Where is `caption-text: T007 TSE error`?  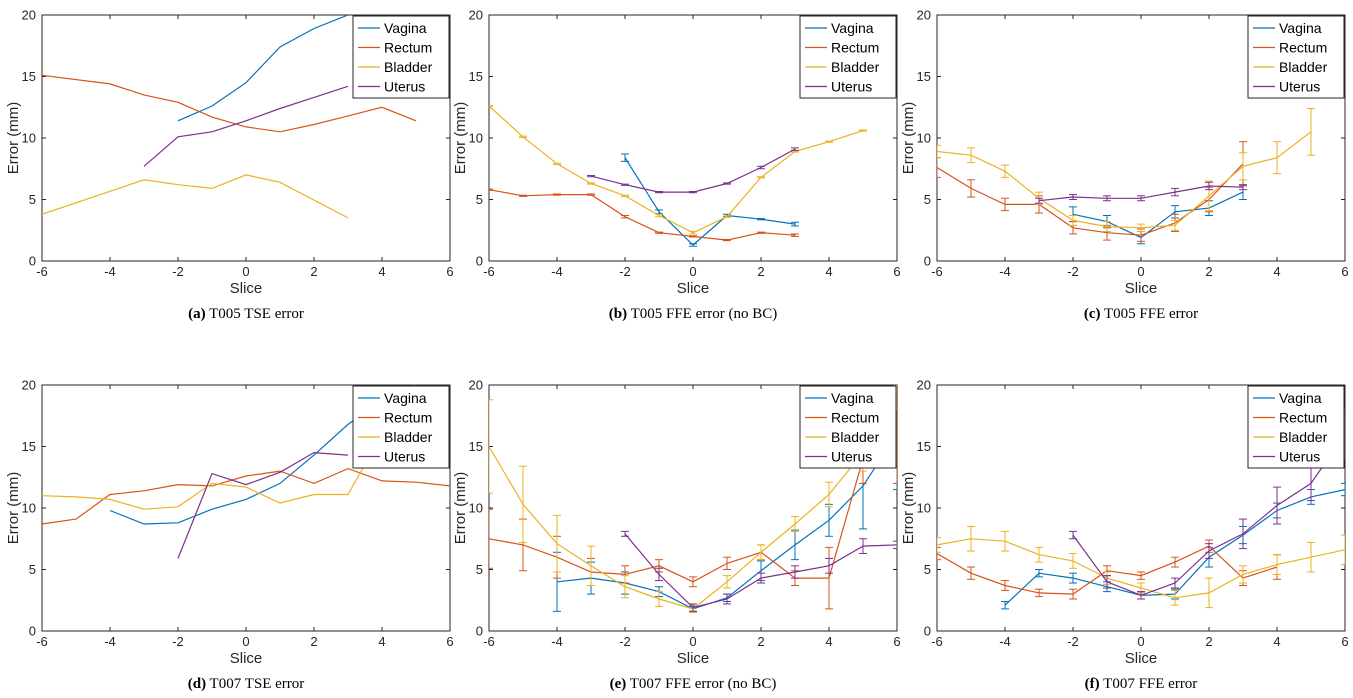 caption-text: T007 TSE error is located at coordinates (255, 684).